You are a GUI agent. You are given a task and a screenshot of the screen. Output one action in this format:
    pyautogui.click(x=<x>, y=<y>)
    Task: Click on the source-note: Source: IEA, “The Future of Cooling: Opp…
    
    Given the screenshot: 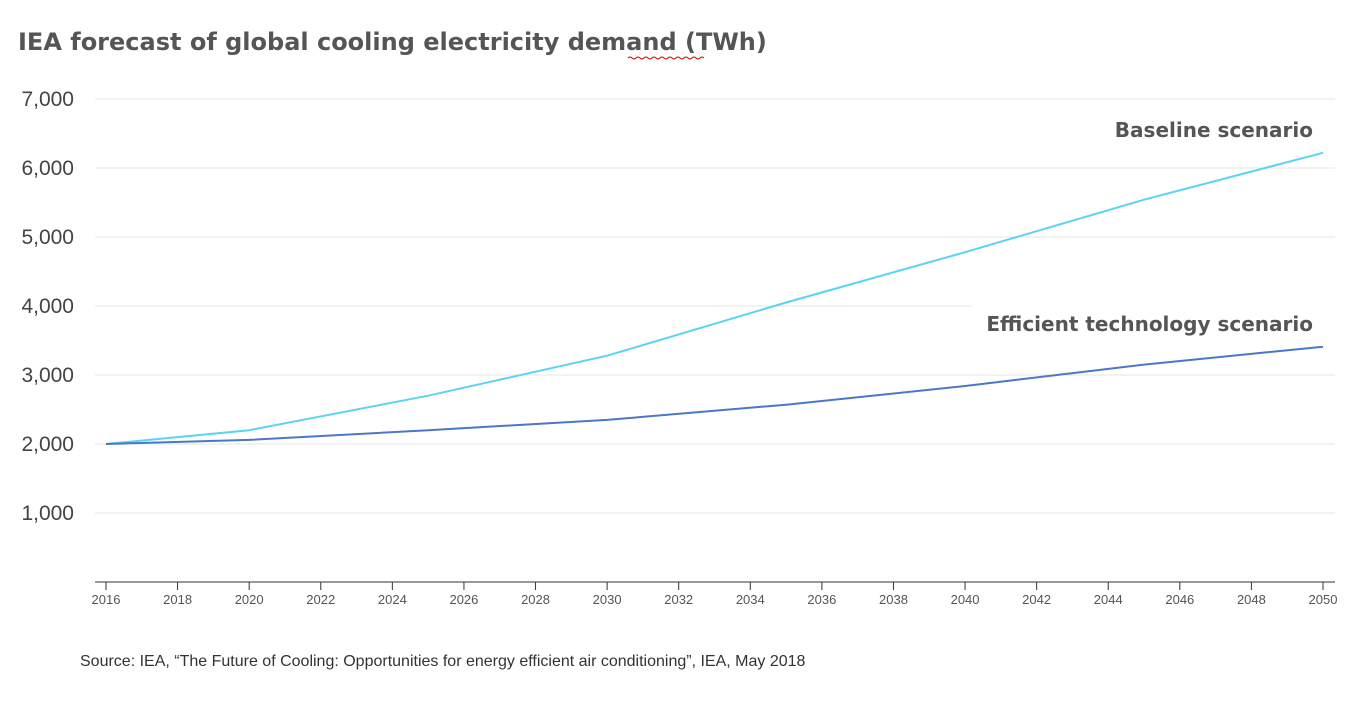 What is the action you would take?
    pyautogui.click(x=443, y=661)
    